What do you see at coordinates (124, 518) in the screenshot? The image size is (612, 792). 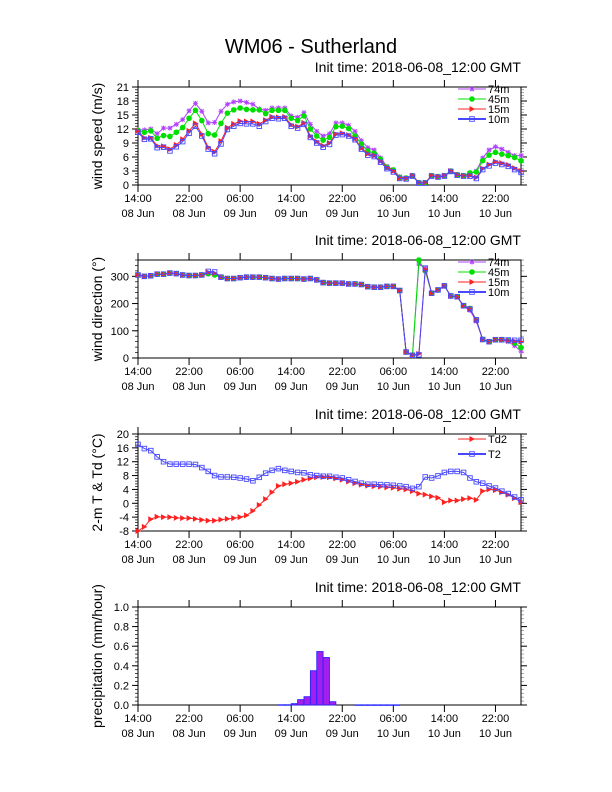 I see `y-tick-label: -4` at bounding box center [124, 518].